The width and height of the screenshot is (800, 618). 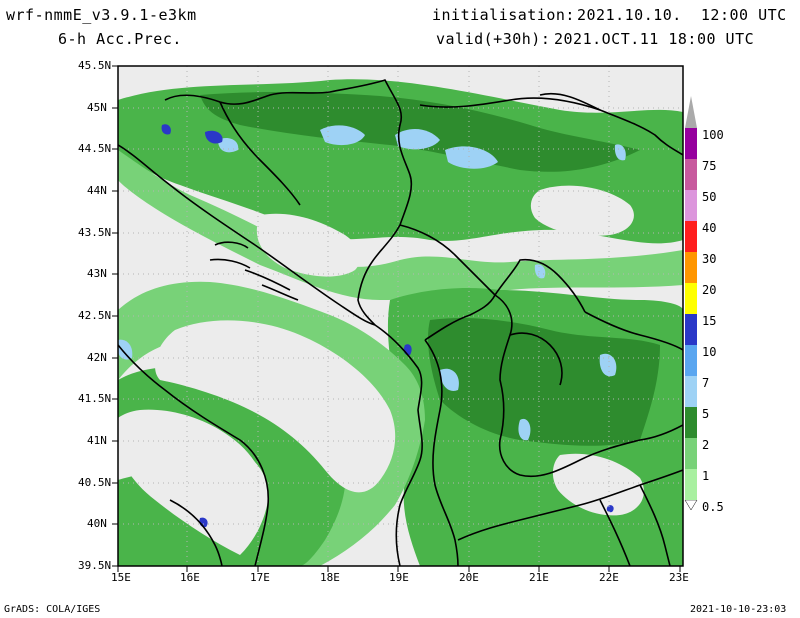 What do you see at coordinates (95, 315) in the screenshot?
I see `lat-label: 42.5N` at bounding box center [95, 315].